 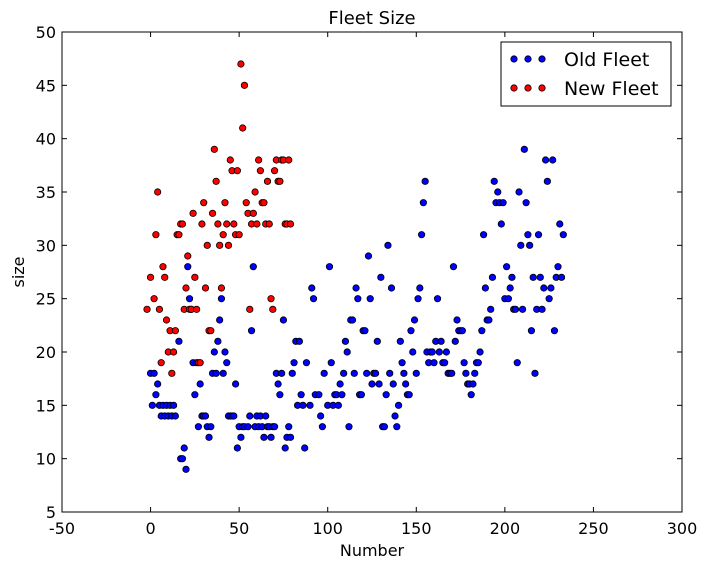 What do you see at coordinates (239, 528) in the screenshot?
I see `x-tick-label: 50` at bounding box center [239, 528].